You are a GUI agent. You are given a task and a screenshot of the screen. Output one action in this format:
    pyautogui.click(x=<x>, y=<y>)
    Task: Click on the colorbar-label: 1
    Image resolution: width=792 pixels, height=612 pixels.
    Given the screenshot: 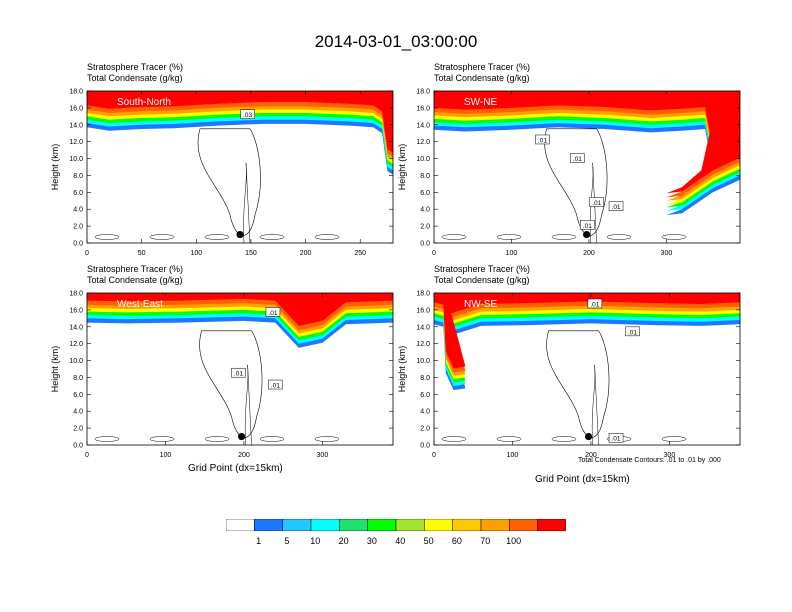 What is the action you would take?
    pyautogui.click(x=259, y=541)
    